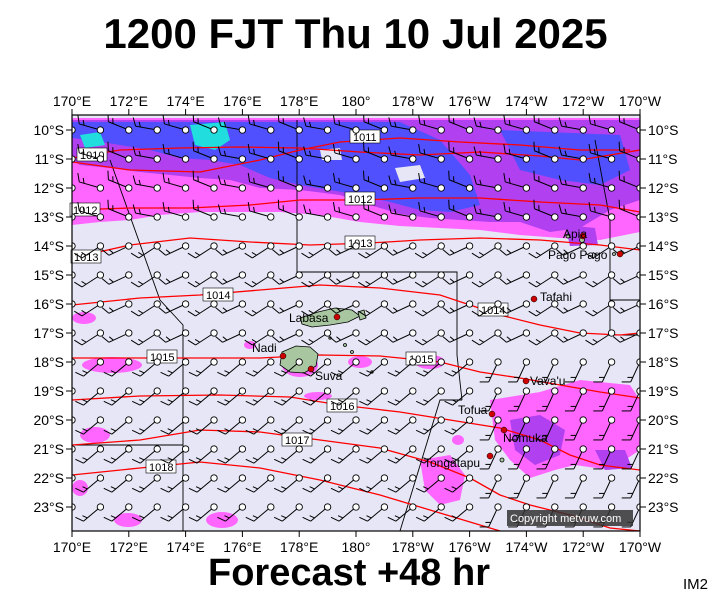  Describe the element at coordinates (696, 584) in the screenshot. I see `image-code: IM2` at that location.